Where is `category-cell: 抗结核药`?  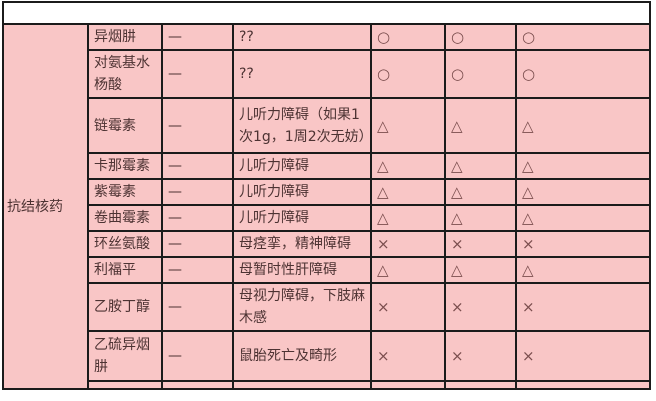 category-cell: 抗结核药 is located at coordinates (45, 206).